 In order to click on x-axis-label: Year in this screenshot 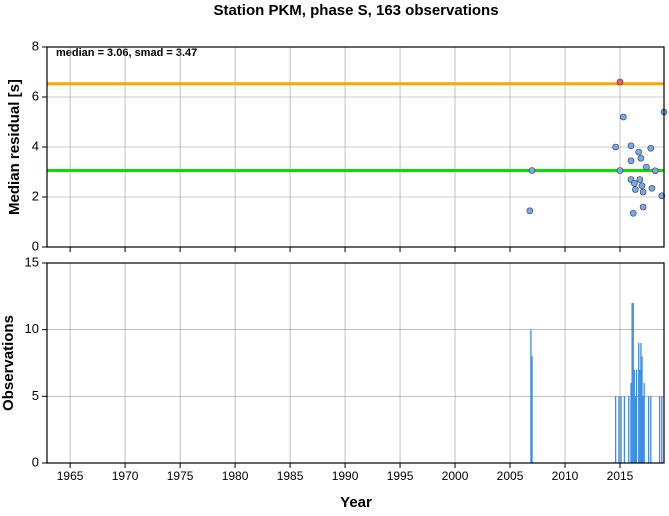, I will do `click(356, 502)`.